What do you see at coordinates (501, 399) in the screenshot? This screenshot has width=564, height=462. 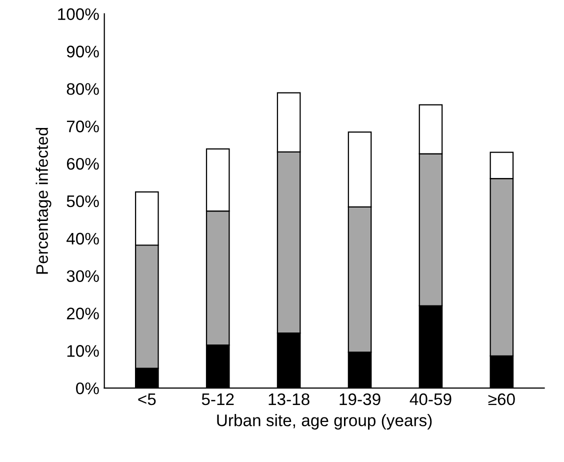 I see `x-tick-label: ≥60` at bounding box center [501, 399].